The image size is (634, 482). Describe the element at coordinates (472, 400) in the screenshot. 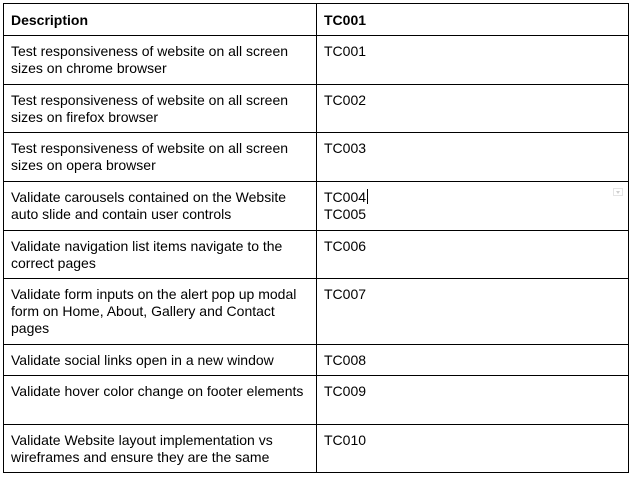

I see `id-cell: TC009` at that location.